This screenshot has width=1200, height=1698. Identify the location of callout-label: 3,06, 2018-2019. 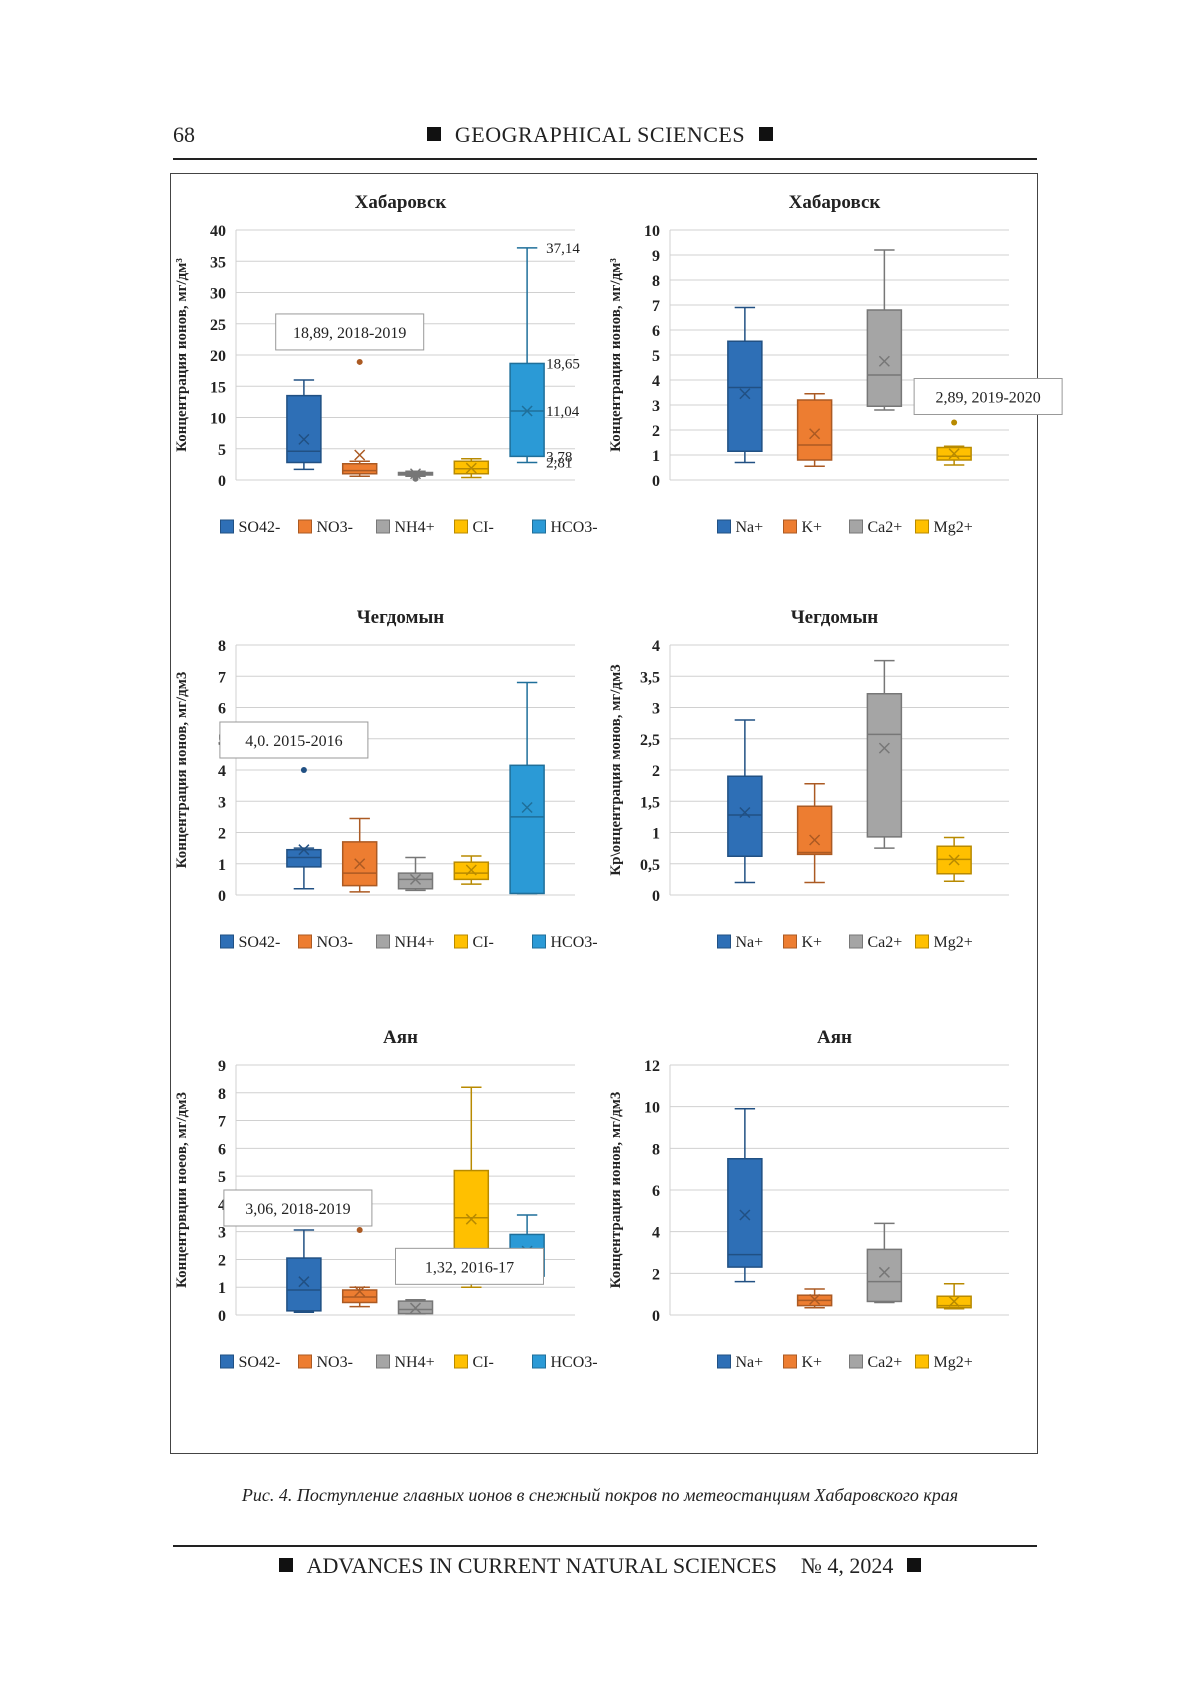
(297, 1209).